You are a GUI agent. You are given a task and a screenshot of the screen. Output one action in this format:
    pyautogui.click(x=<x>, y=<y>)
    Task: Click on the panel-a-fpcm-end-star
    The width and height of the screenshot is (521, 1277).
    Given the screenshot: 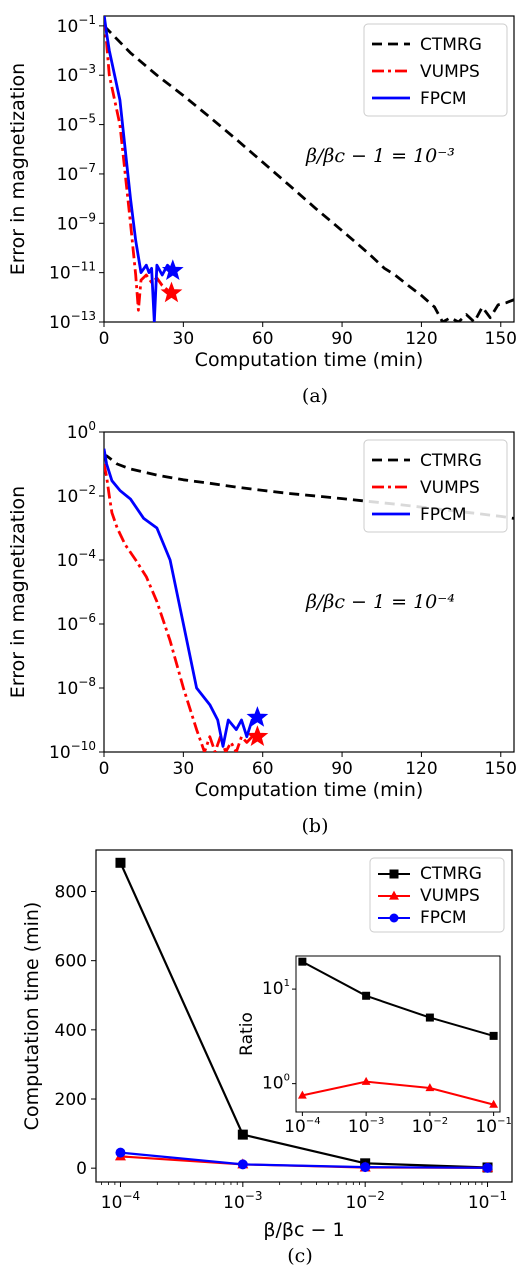 What is the action you would take?
    pyautogui.click(x=172, y=269)
    